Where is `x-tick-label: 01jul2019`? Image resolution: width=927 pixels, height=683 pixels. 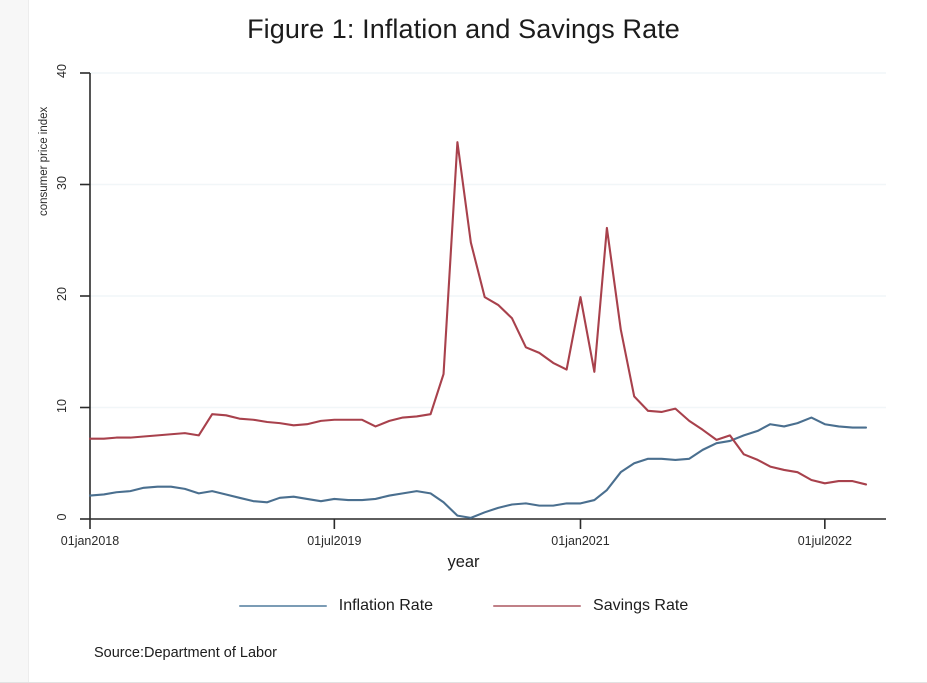 x-tick-label: 01jul2019 is located at coordinates (334, 541).